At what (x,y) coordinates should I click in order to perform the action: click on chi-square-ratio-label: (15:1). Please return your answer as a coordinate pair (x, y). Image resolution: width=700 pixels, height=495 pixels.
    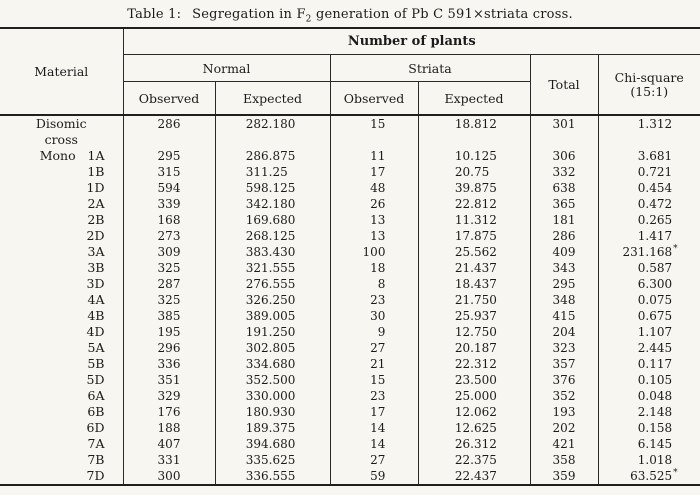
    Looking at the image, I should click on (649, 91).